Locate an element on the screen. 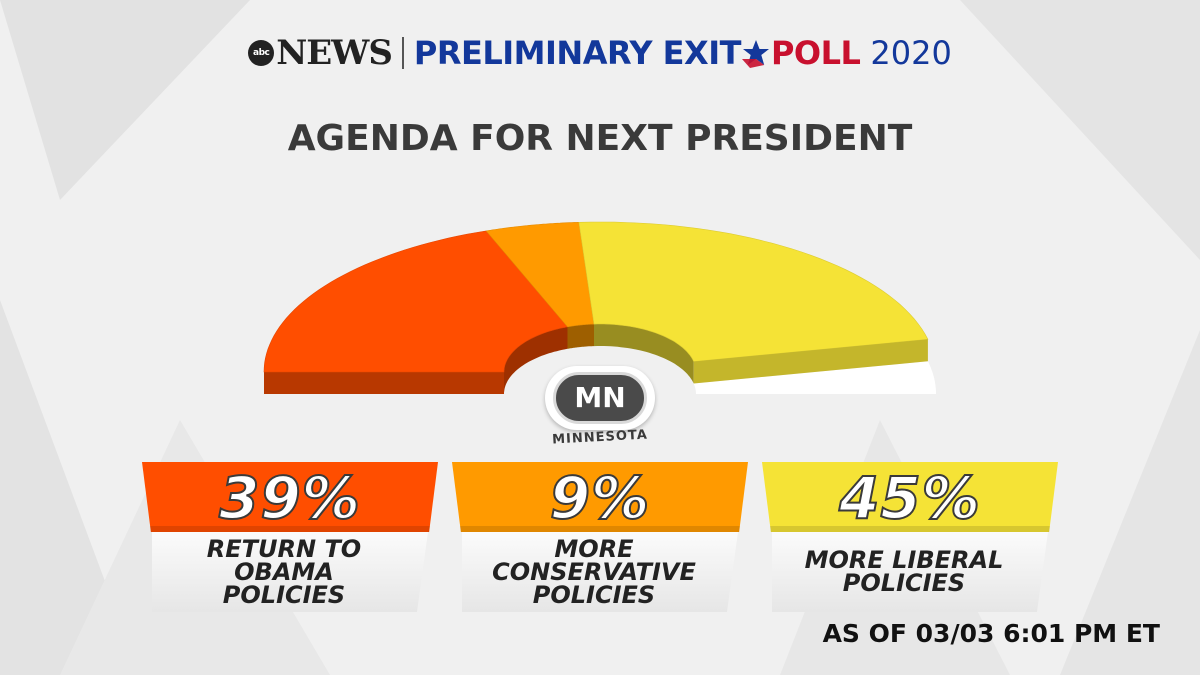 The height and width of the screenshot is (675, 1200). header: abc NEWS PRELIMINARY EXIT POLL 2020 is located at coordinates (600, 53).